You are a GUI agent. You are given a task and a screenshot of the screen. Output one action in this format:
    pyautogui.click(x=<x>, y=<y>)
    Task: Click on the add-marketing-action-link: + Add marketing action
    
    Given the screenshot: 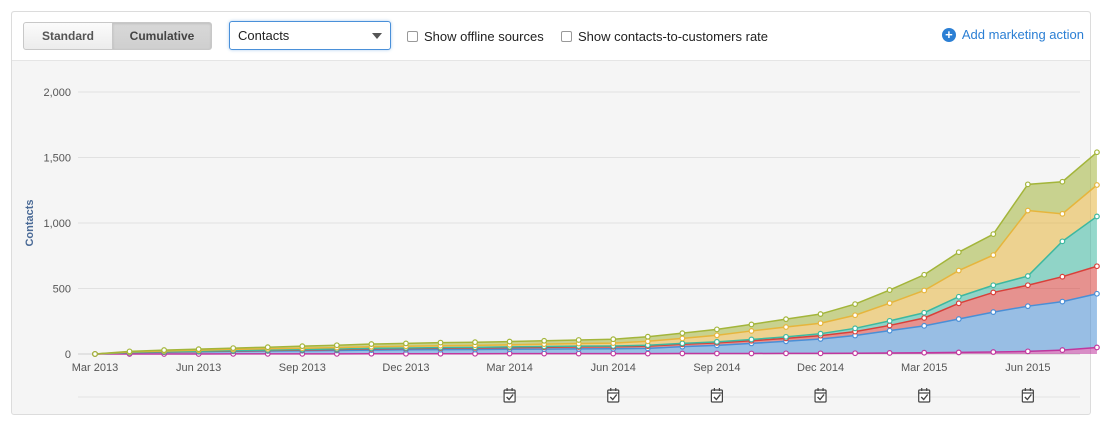 What is the action you would take?
    pyautogui.click(x=1012, y=34)
    